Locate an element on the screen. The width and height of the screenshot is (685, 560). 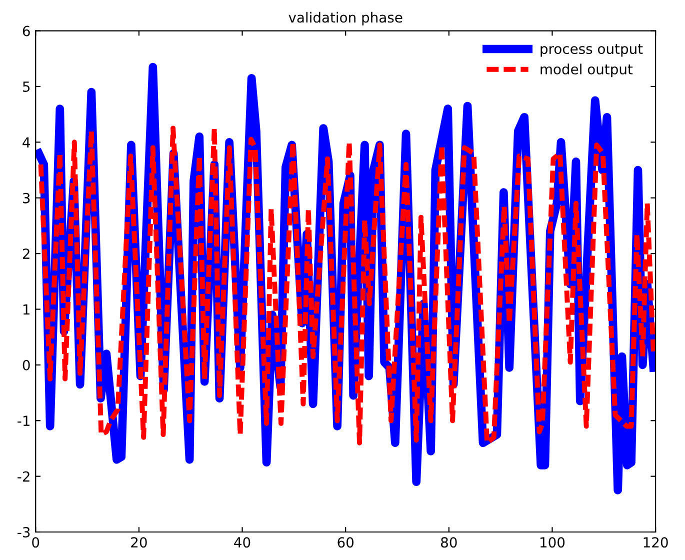
legend-label: process output is located at coordinates (591, 50).